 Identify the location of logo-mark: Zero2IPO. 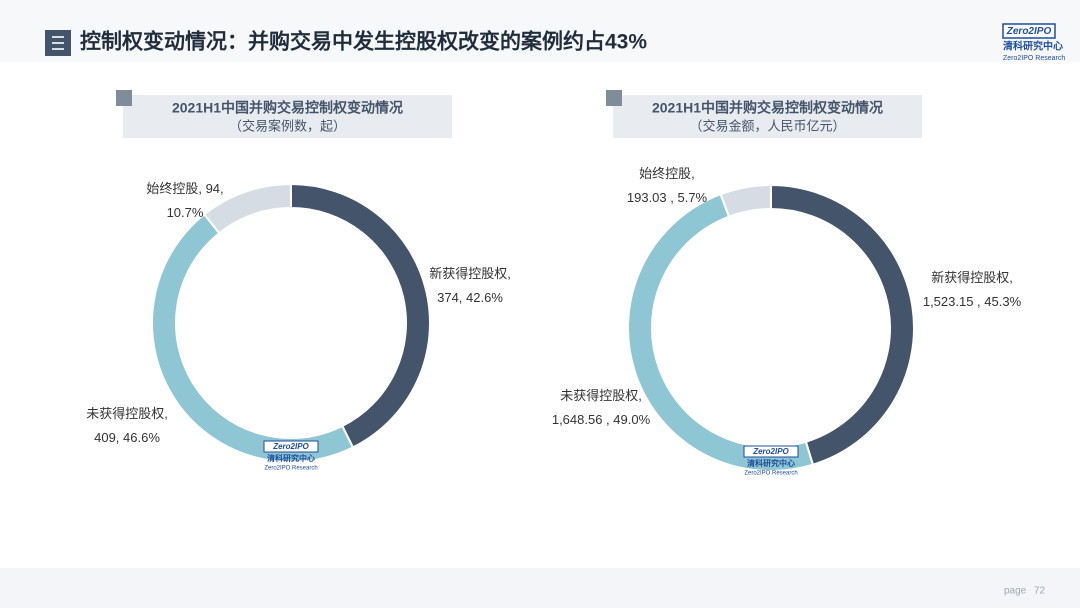
(1029, 31).